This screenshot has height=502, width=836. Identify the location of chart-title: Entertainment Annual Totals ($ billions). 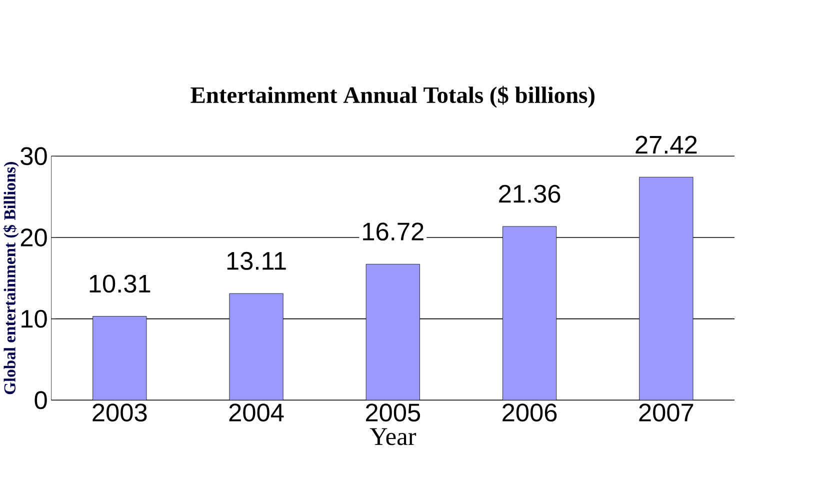
(392, 97).